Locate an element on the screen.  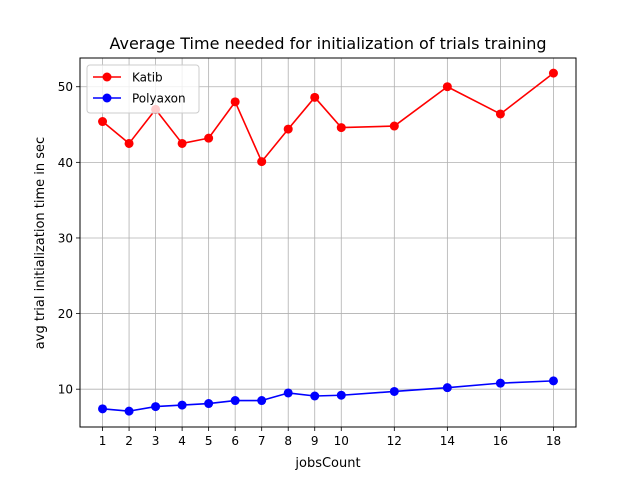
x-tick-label: 9 is located at coordinates (315, 441).